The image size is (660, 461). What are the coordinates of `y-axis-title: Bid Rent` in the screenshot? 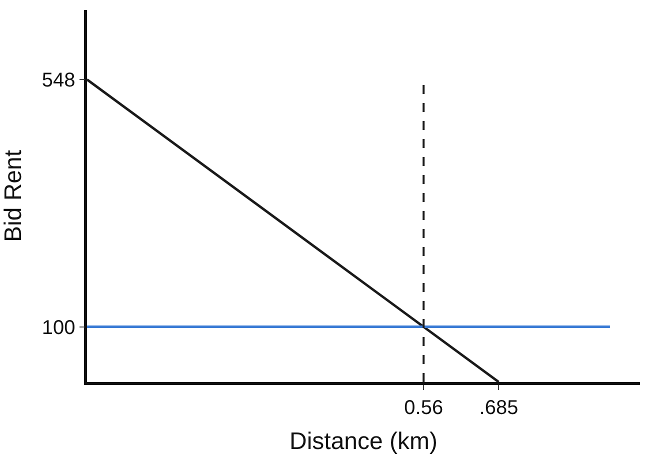 It's located at (13, 196).